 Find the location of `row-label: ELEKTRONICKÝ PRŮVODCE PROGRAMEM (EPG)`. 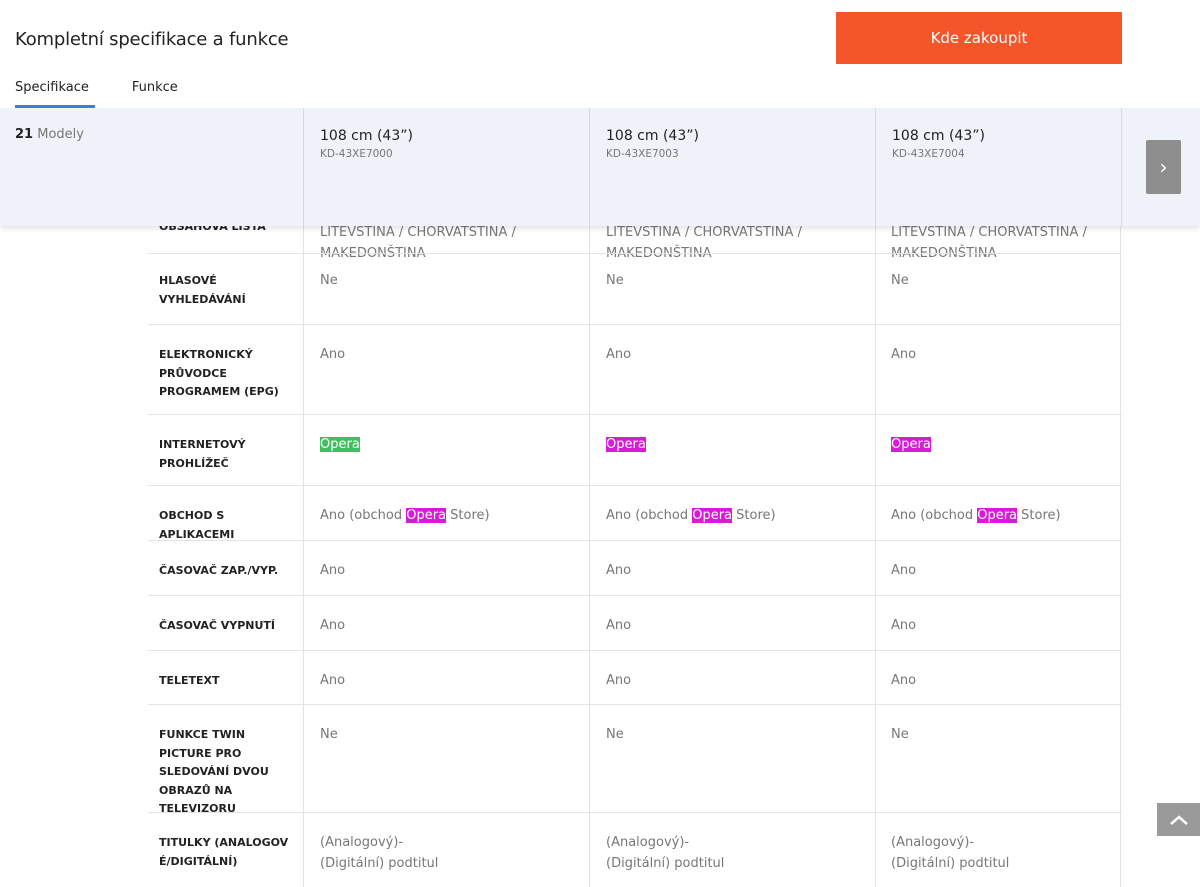

row-label: ELEKTRONICKÝ PRŮVODCE PROGRAMEM (EPG) is located at coordinates (219, 373).